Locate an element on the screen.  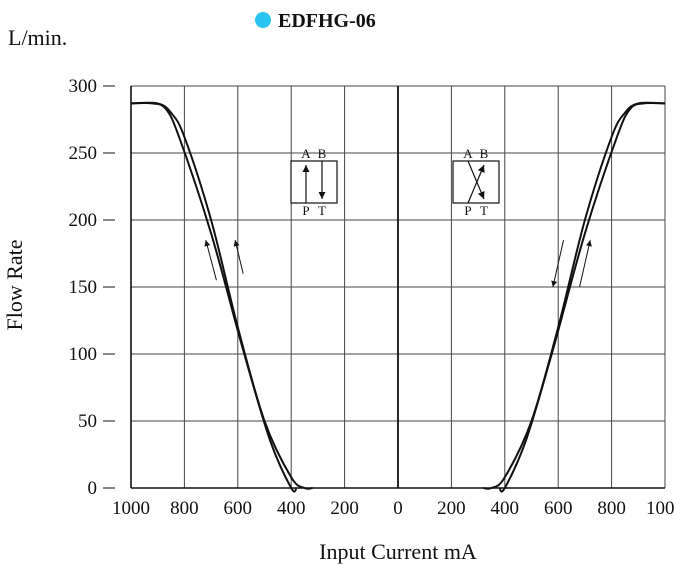
valve-symbol-right: A B P T is located at coordinates (476, 182).